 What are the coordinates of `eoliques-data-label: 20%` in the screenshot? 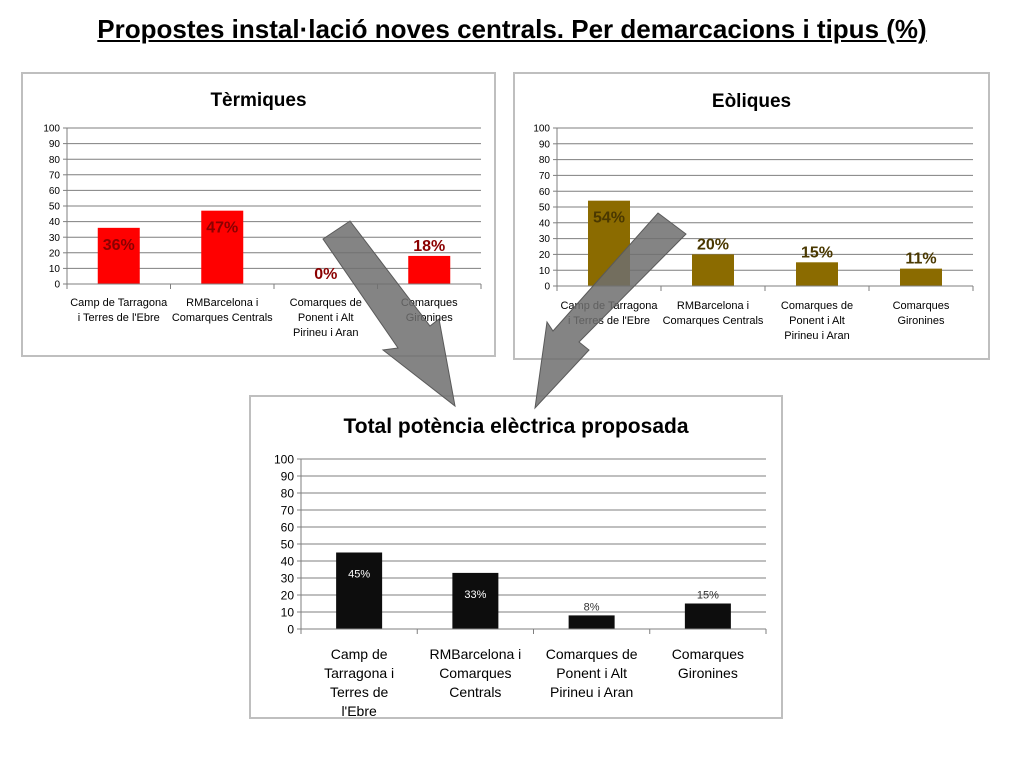 It's located at (713, 244).